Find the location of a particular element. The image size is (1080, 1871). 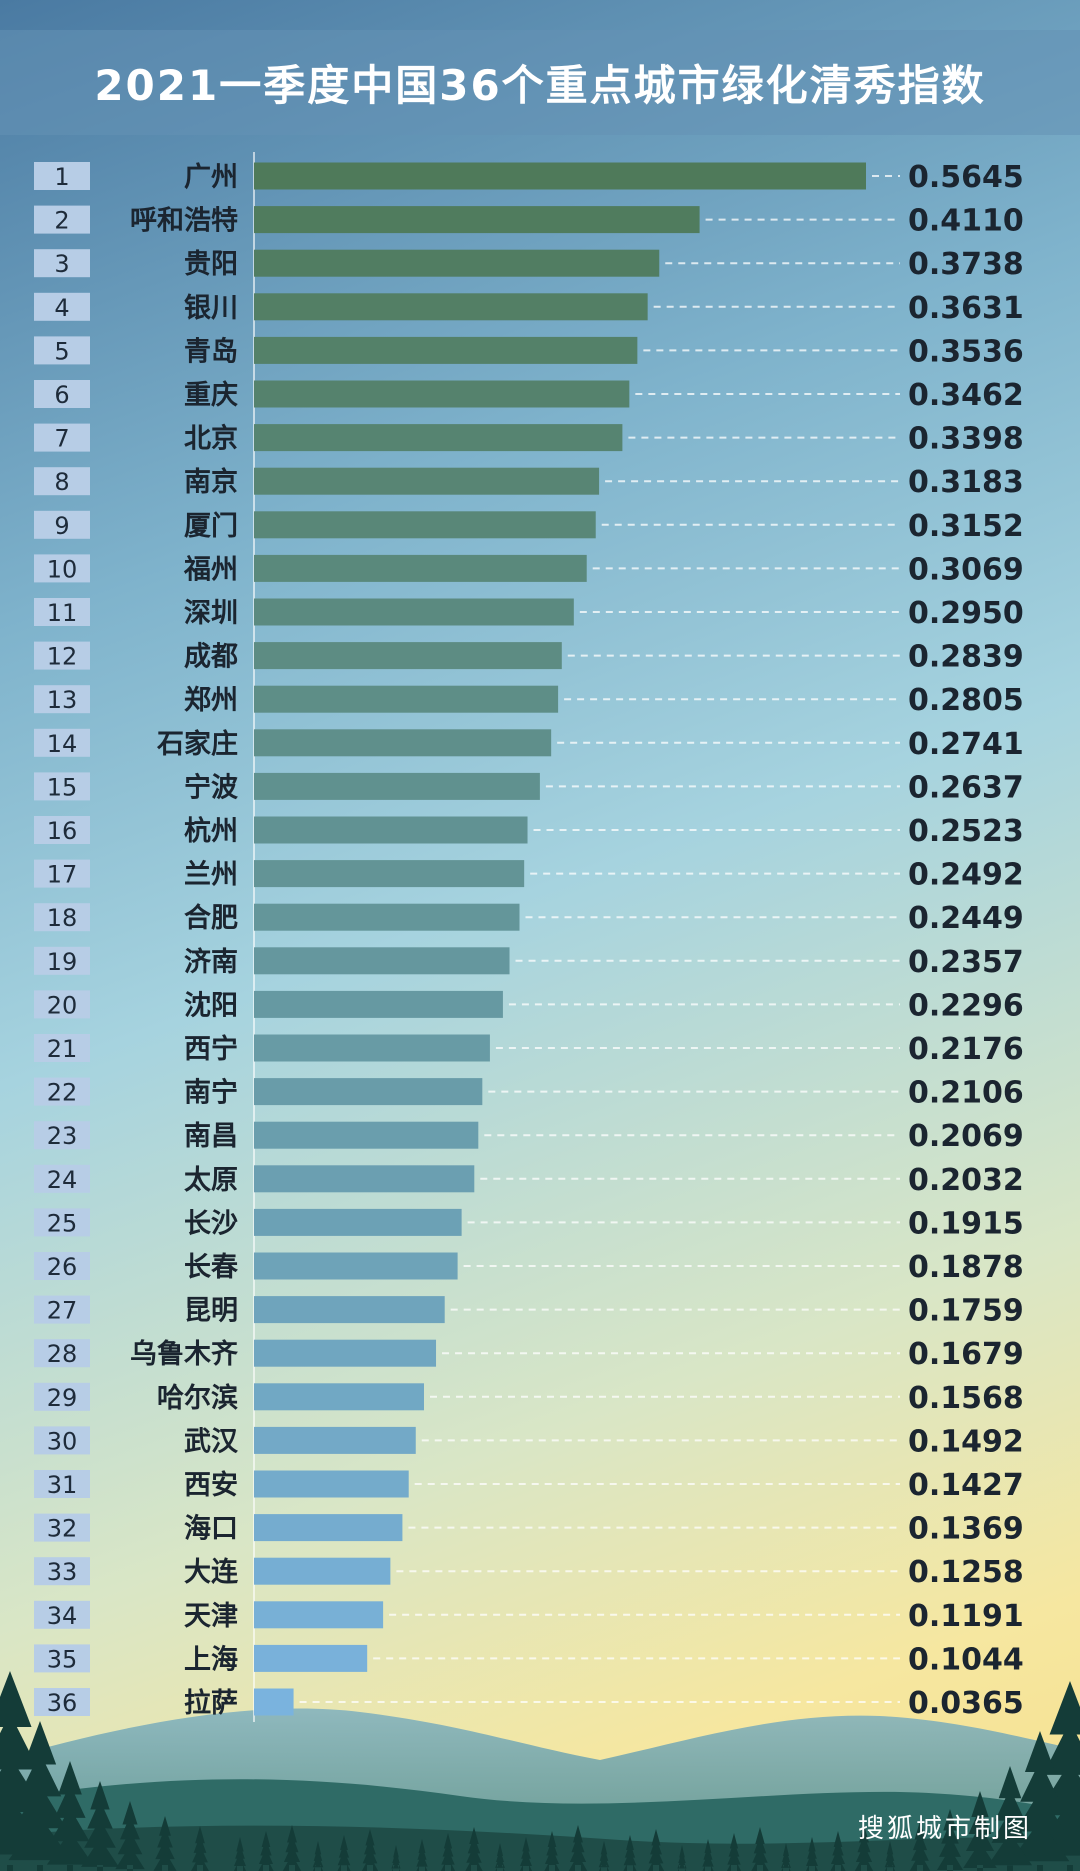

rank-number: 20 is located at coordinates (62, 1005).